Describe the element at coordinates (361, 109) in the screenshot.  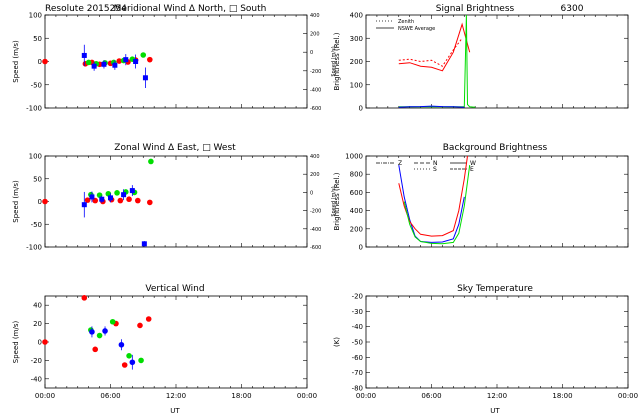
I see `signal-y-tick-label: 0` at that location.